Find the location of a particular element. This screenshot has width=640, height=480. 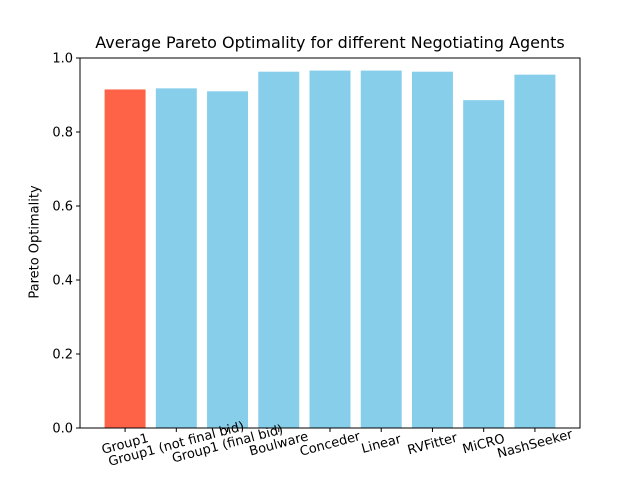

y-tick-label: 0.6 is located at coordinates (62, 207).